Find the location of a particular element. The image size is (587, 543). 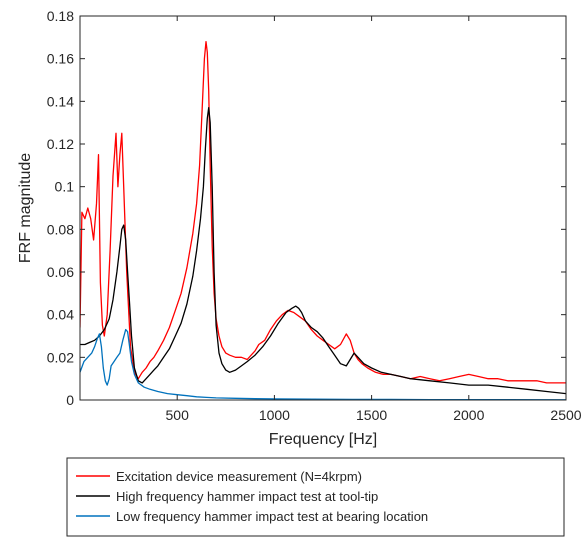

x-tick-label: 1000 is located at coordinates (274, 415).